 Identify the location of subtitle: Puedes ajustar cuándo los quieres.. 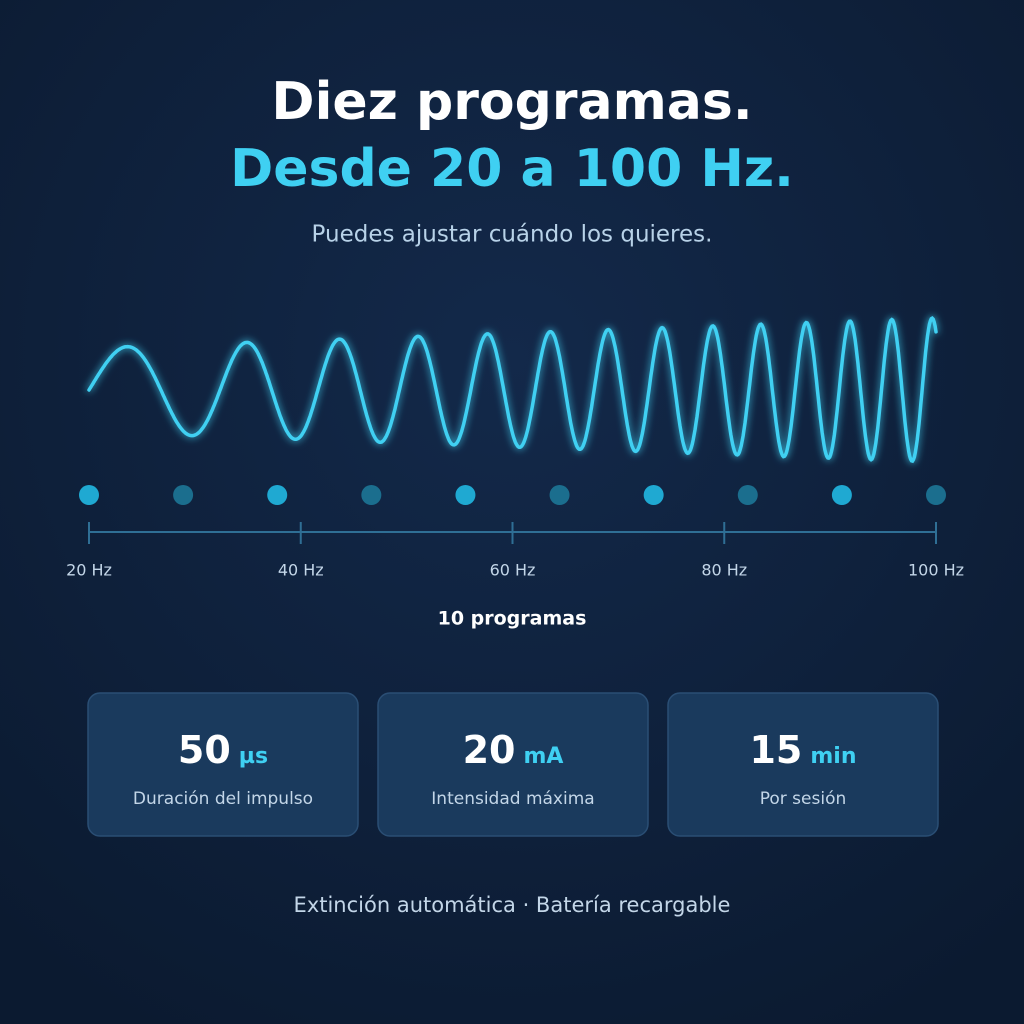
(512, 235).